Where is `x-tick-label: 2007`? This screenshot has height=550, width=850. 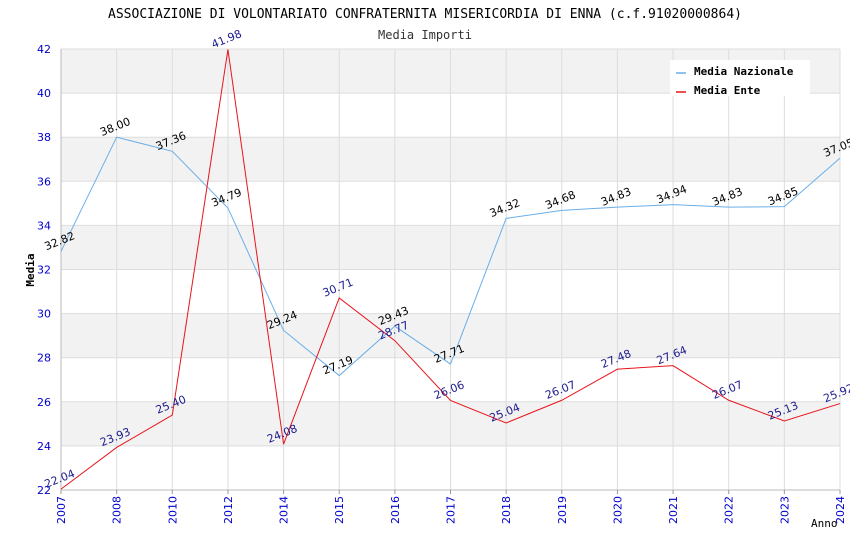 x-tick-label: 2007 is located at coordinates (61, 510).